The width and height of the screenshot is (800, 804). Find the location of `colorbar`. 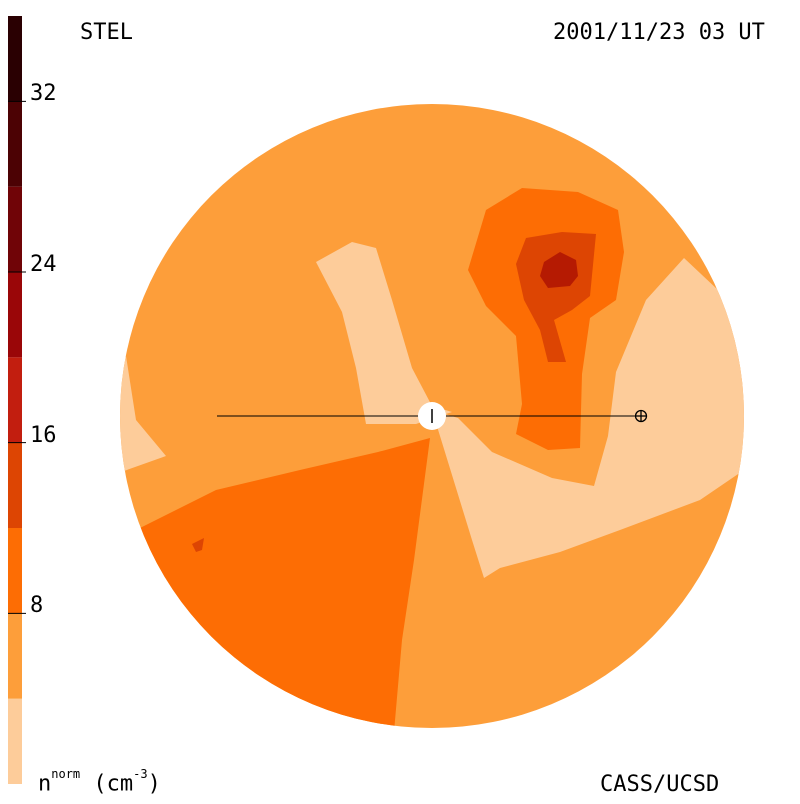

colorbar is located at coordinates (17, 400).